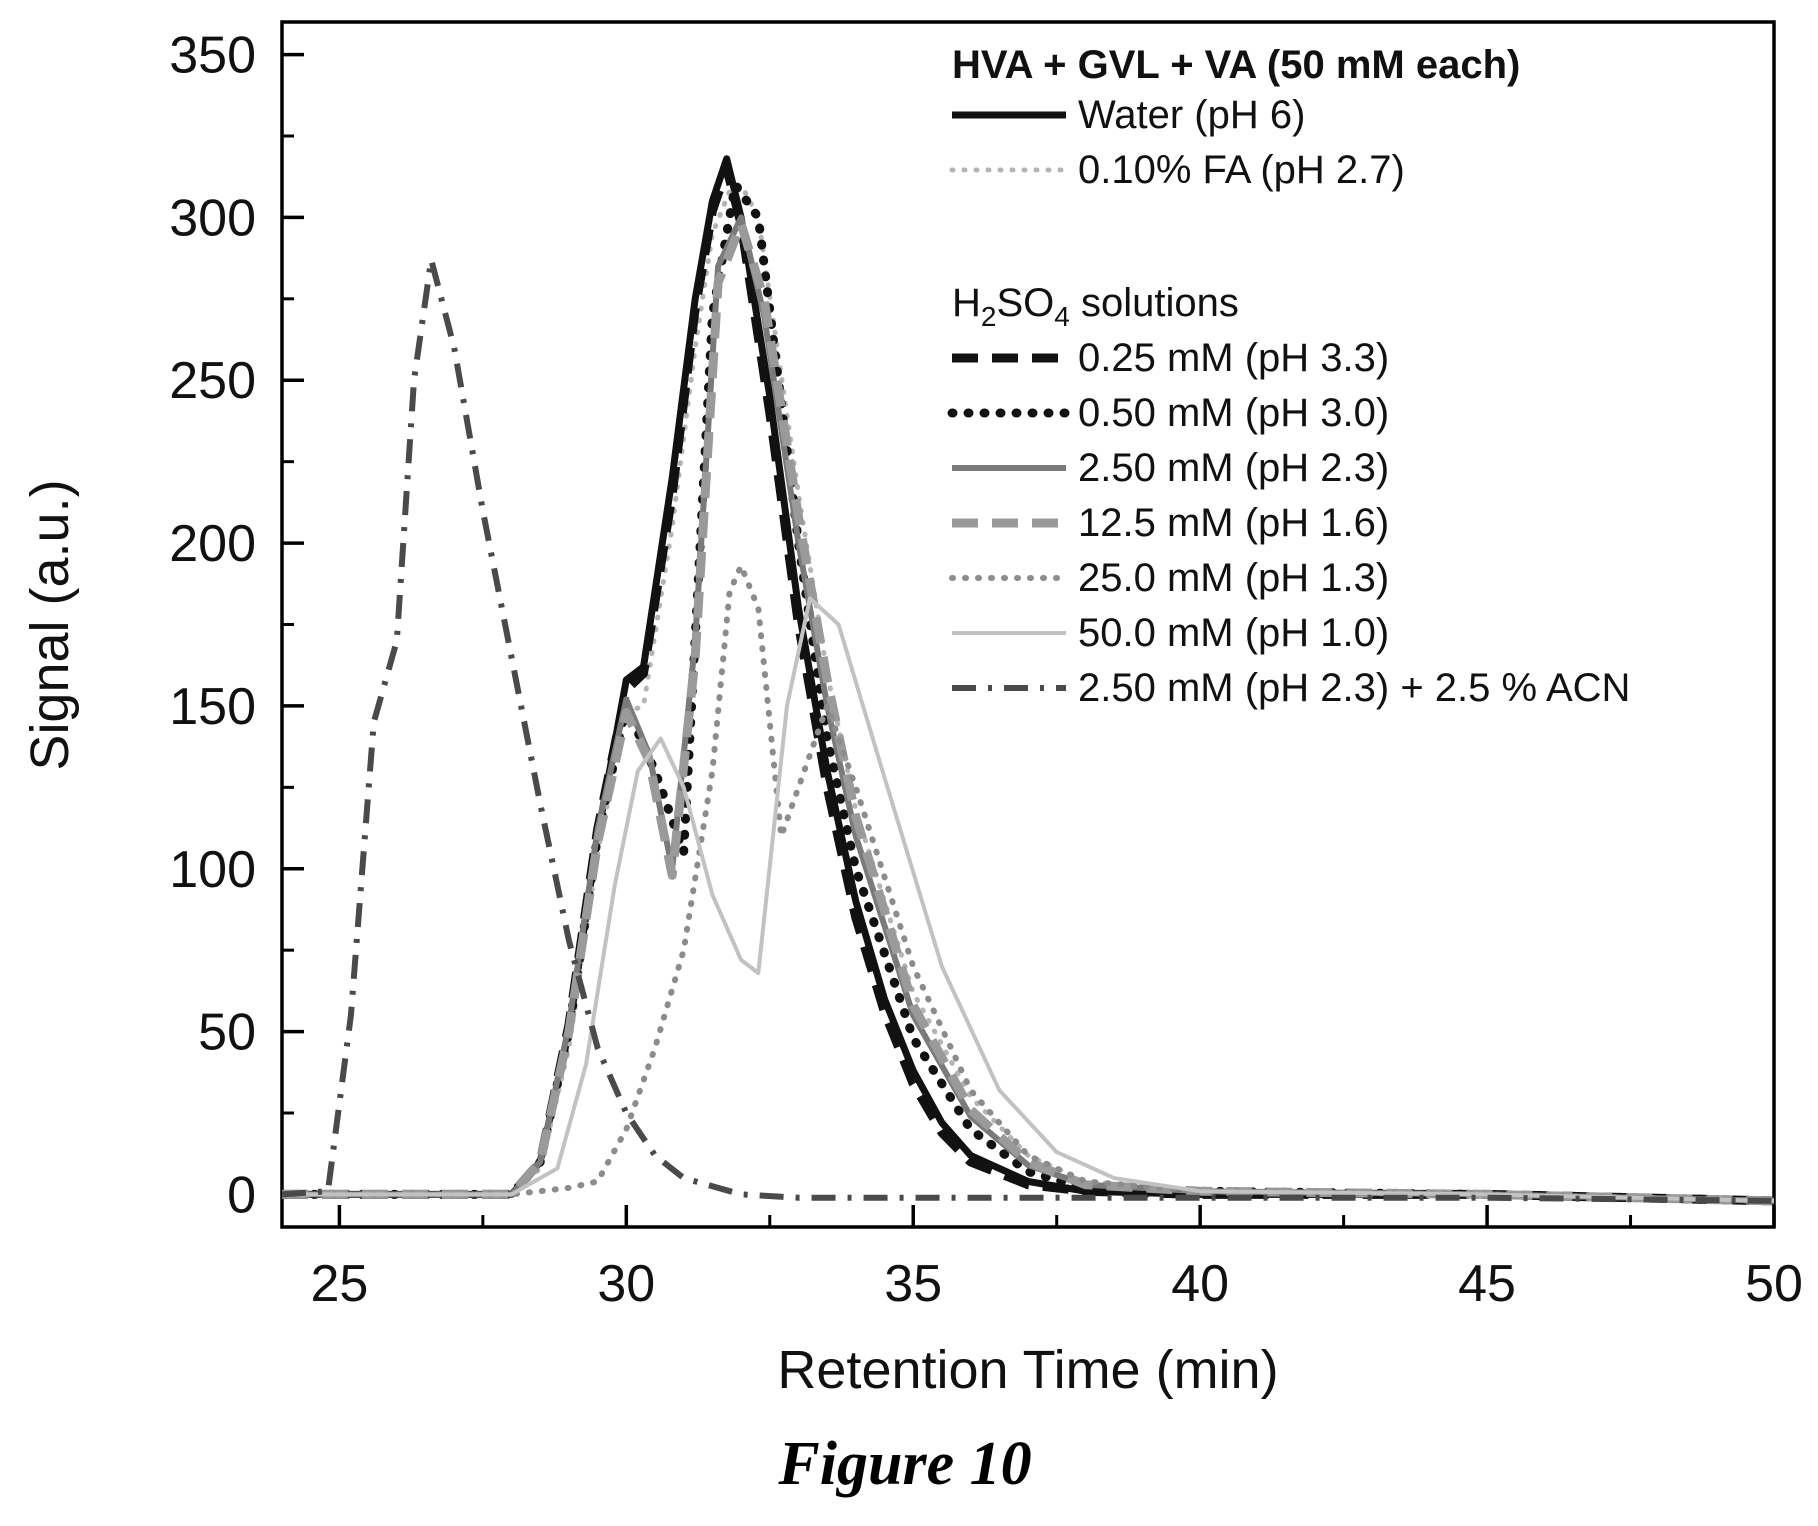  What do you see at coordinates (913, 1284) in the screenshot?
I see `x-tick-label: 35` at bounding box center [913, 1284].